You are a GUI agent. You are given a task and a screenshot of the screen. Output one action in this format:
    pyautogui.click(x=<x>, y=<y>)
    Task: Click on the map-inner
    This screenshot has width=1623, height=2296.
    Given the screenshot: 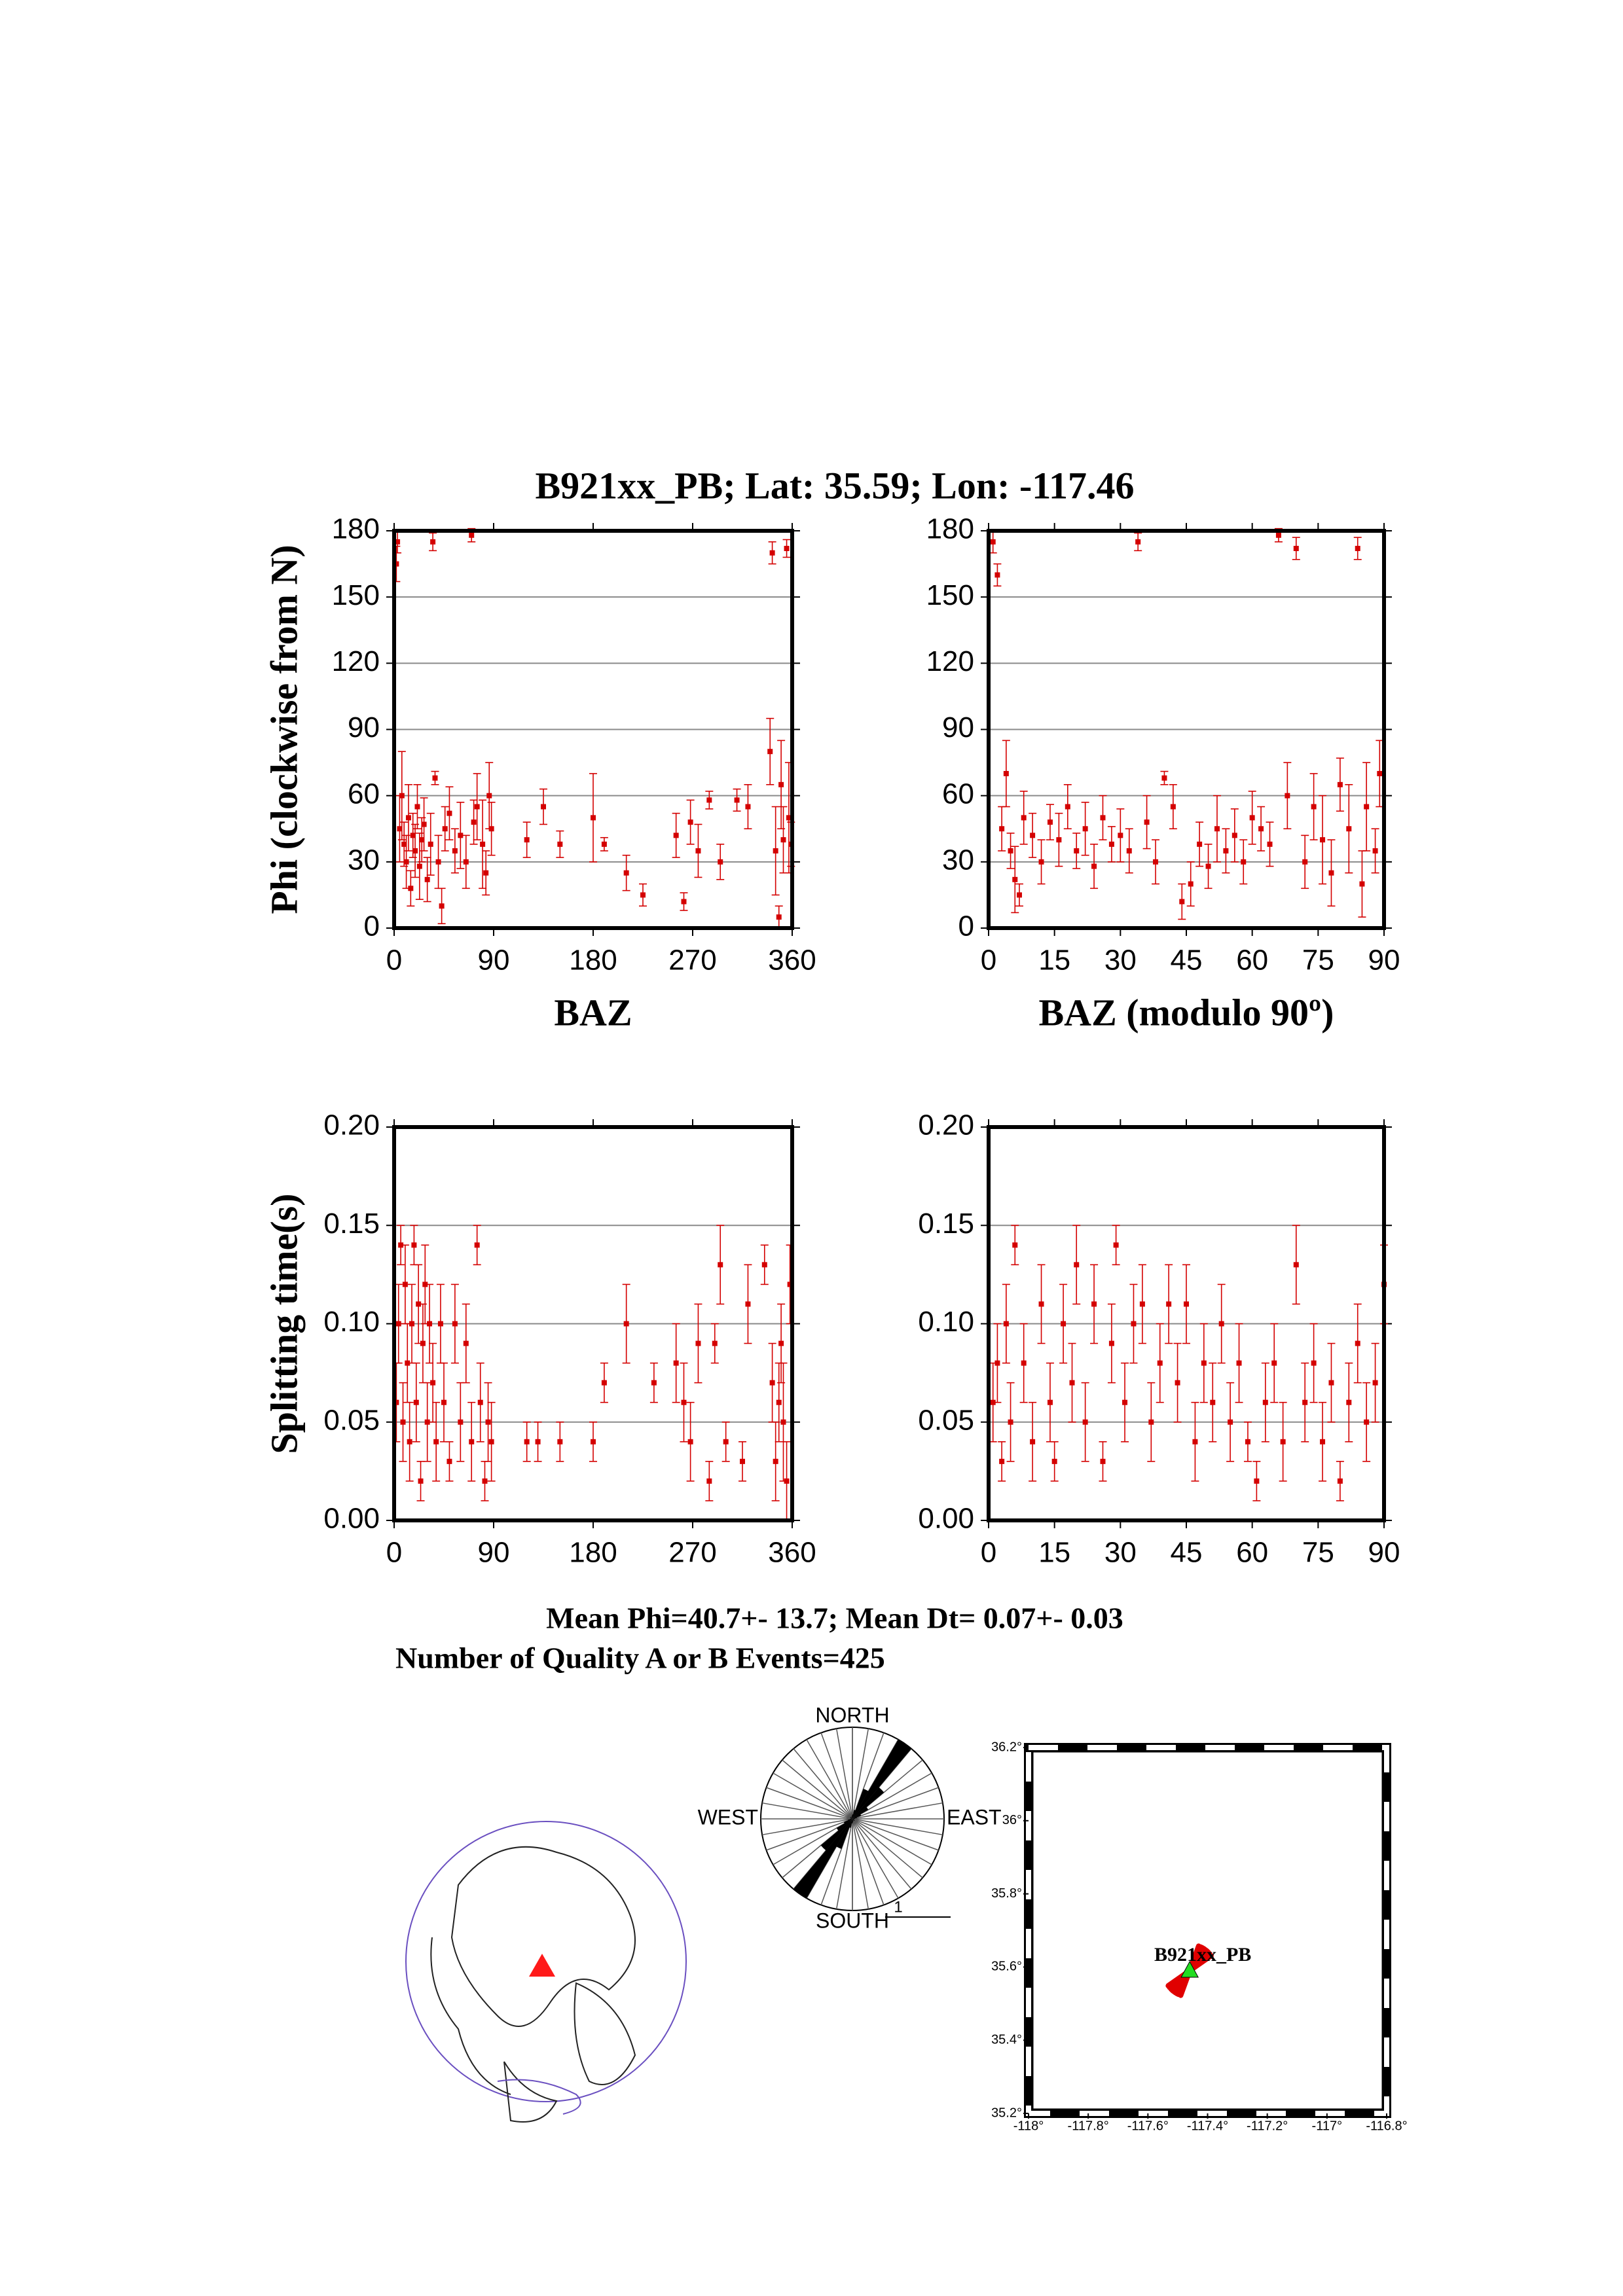 What is the action you would take?
    pyautogui.click(x=1207, y=1930)
    